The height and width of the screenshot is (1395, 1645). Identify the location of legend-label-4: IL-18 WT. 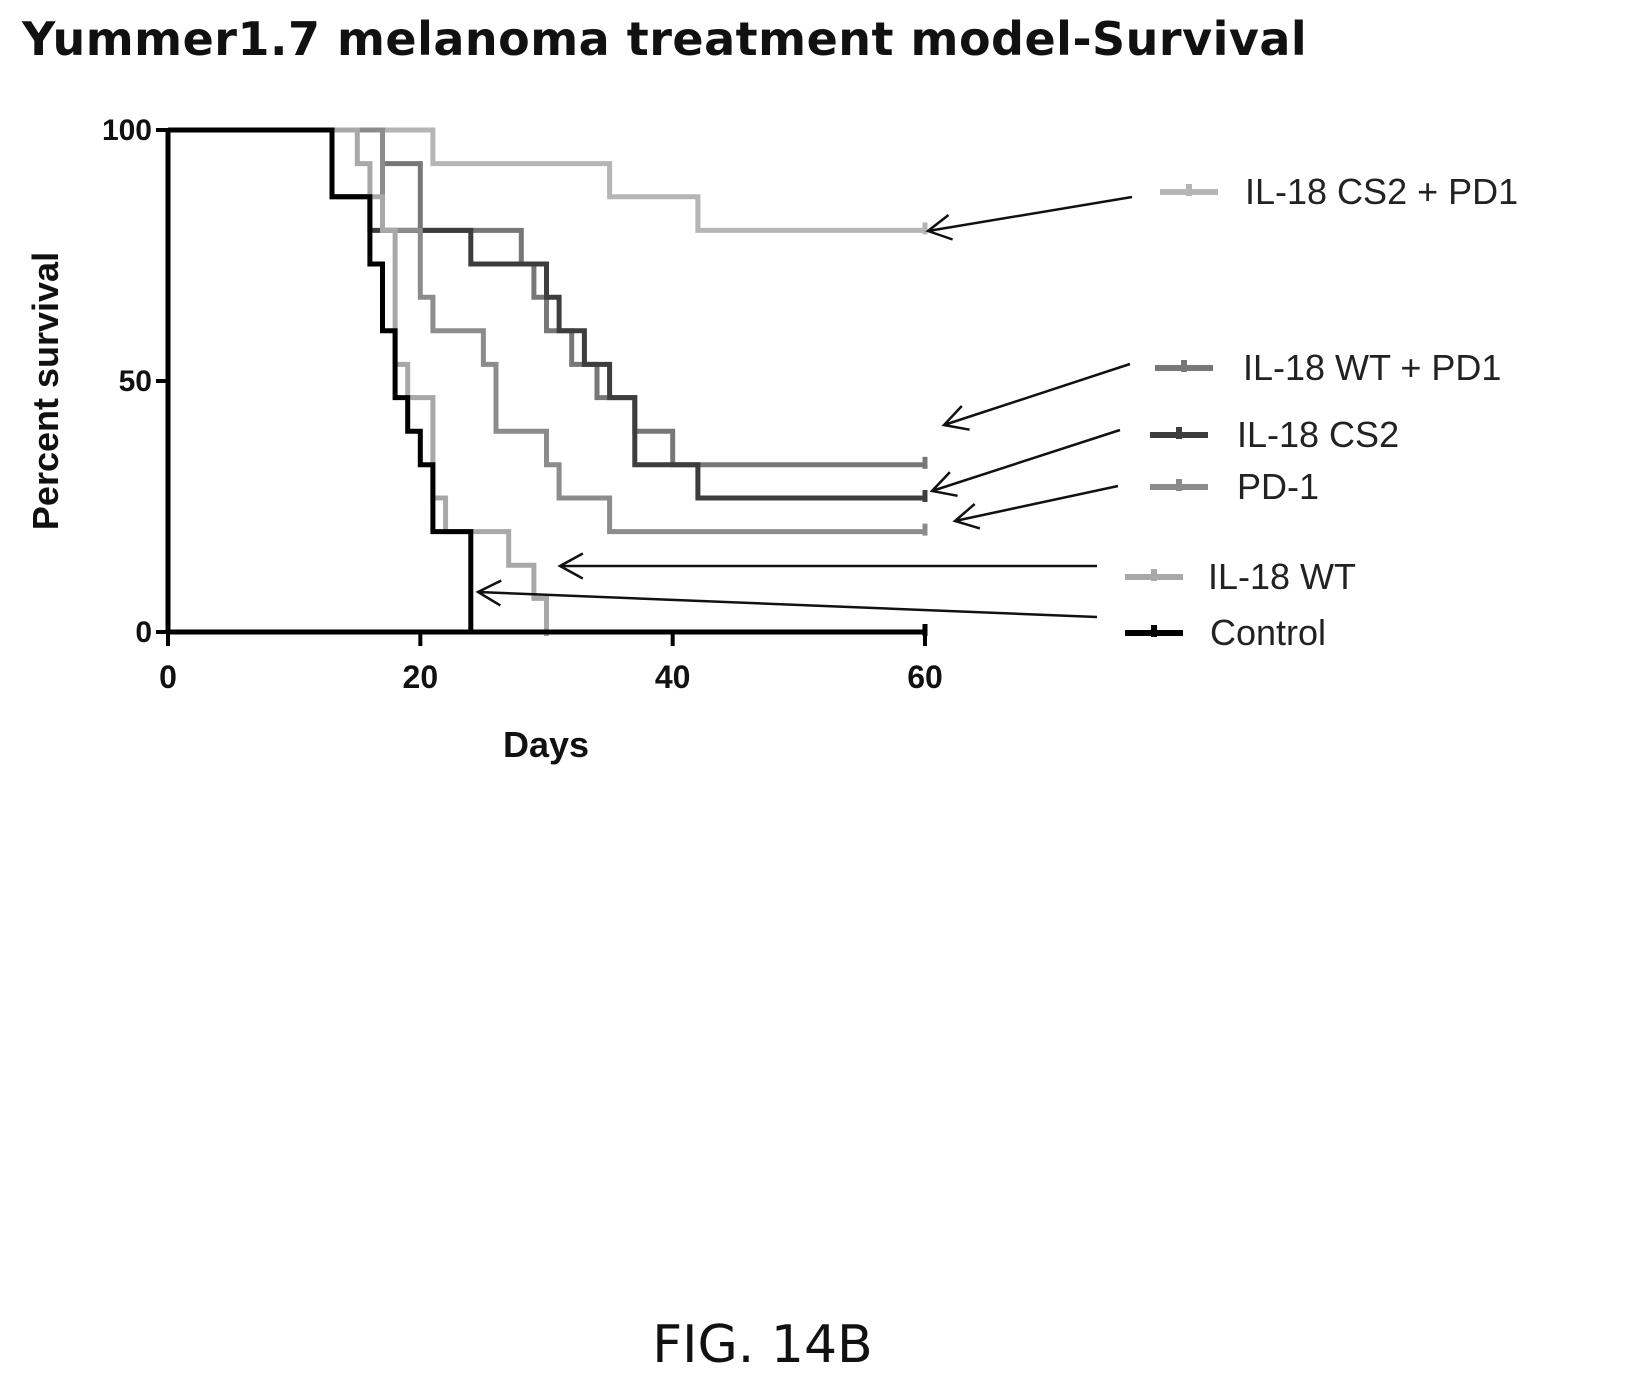
(1282, 576).